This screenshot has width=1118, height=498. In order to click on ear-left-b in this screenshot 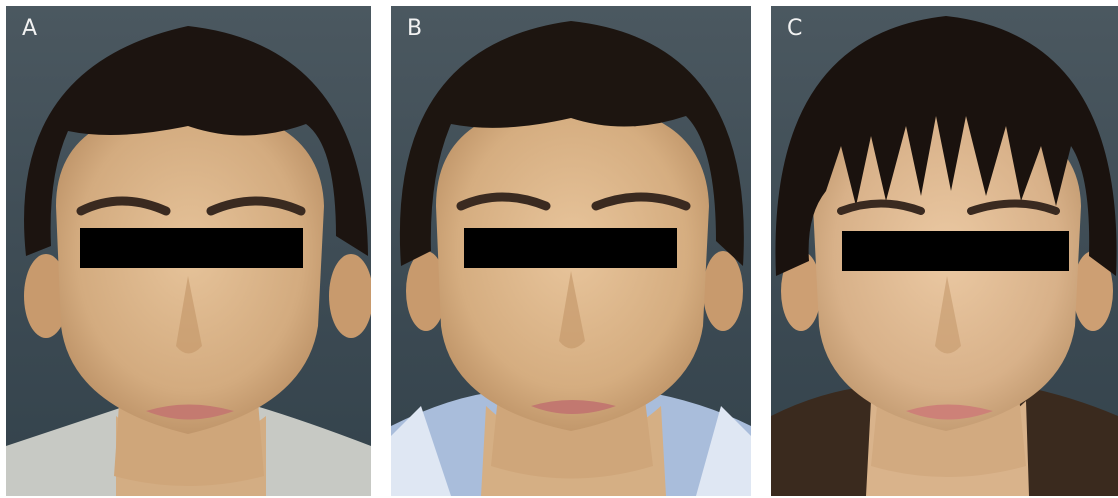, I will do `click(426, 291)`.